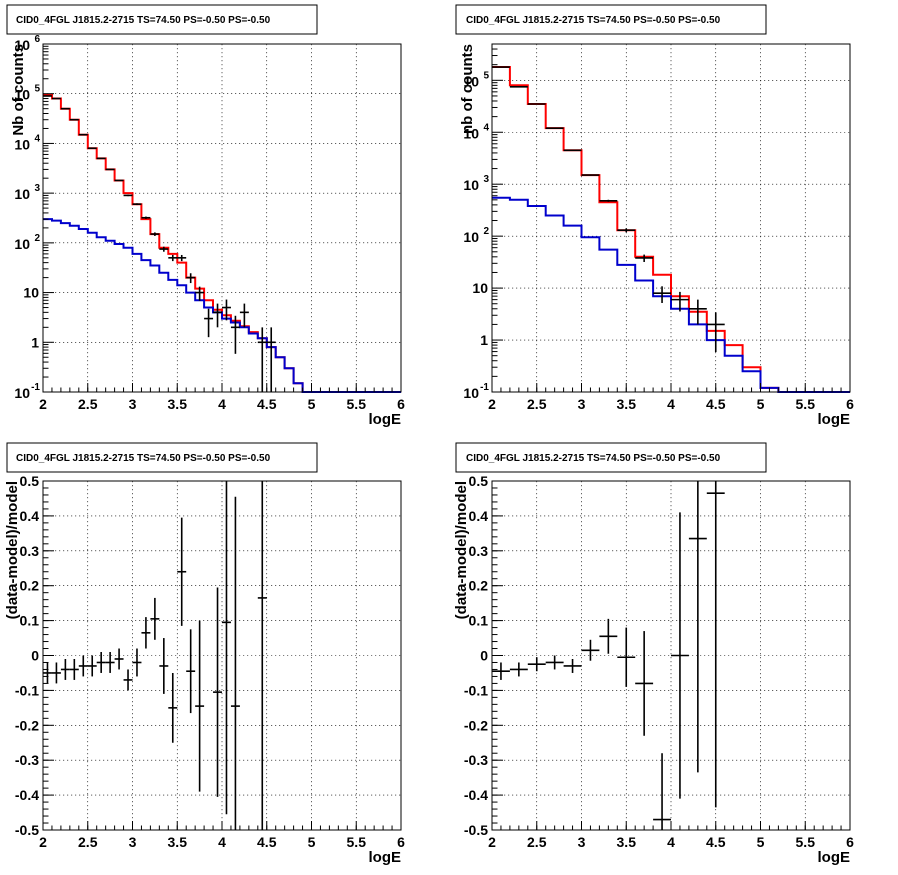 The width and height of the screenshot is (898, 875). What do you see at coordinates (12, 550) in the screenshot?
I see `y-axis-label: (data-model)/model` at bounding box center [12, 550].